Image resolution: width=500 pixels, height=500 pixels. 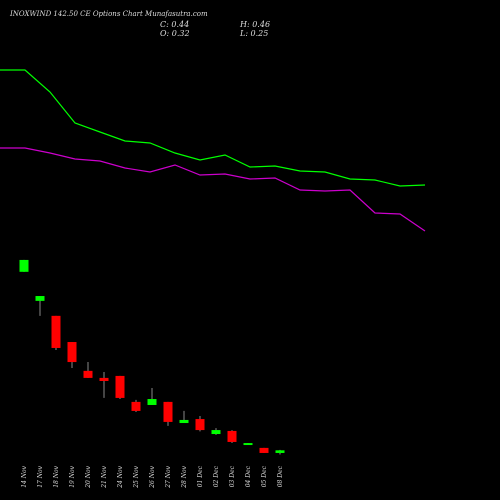 I want to click on x-tick-label: 05 Dec, so click(x=264, y=476).